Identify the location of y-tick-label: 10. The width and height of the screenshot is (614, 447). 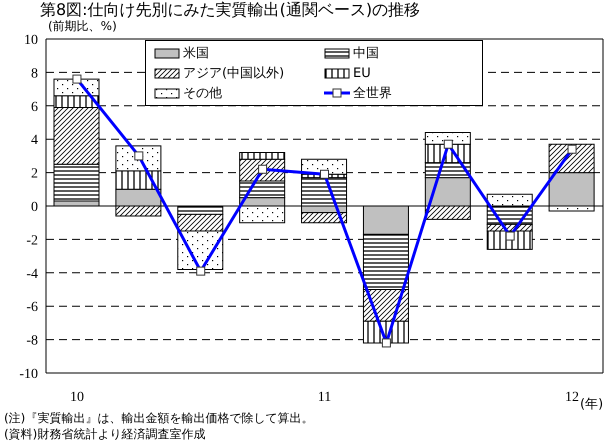
(31, 40).